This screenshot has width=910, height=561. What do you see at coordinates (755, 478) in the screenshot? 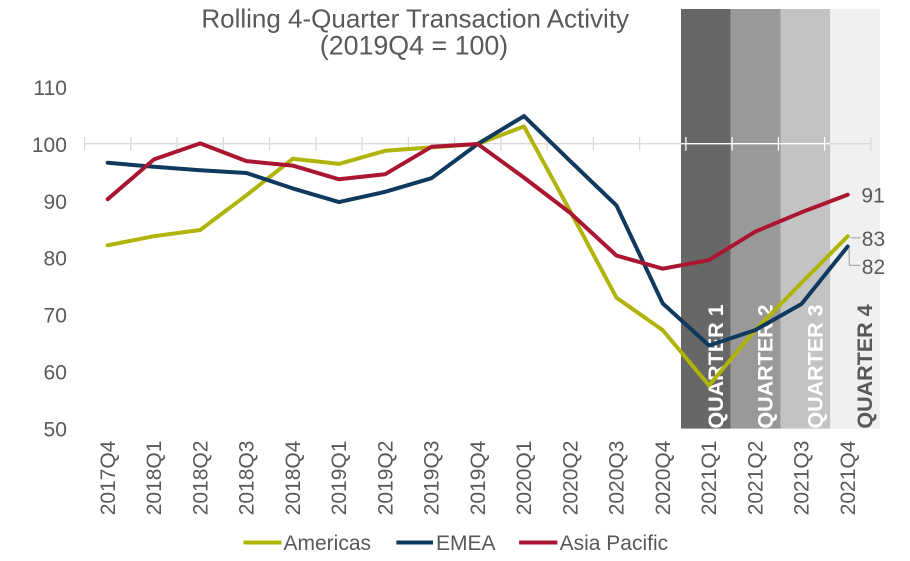
I see `svg-text: 2021Q2` at bounding box center [755, 478].